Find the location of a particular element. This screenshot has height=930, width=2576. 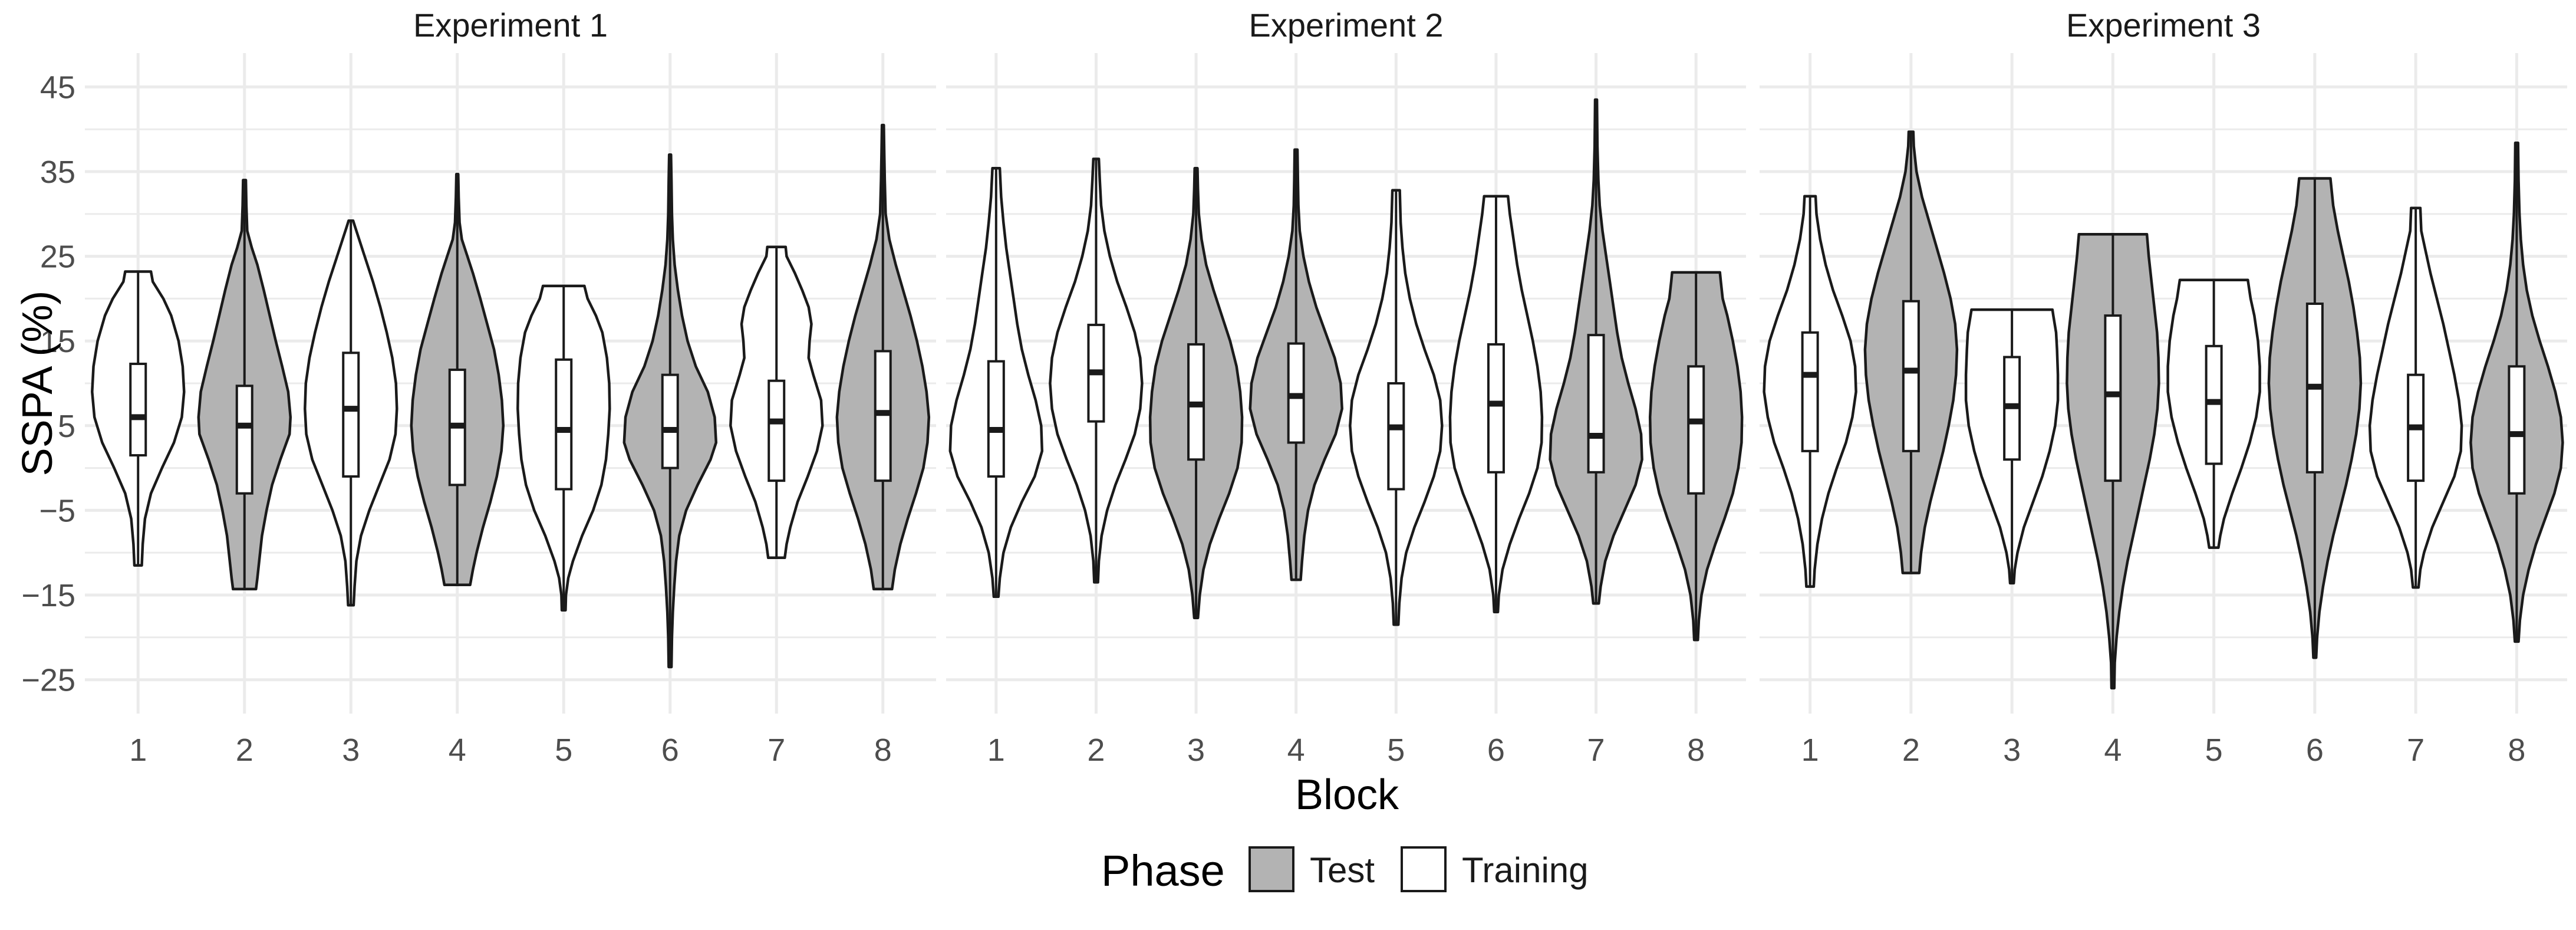

legend-key-test is located at coordinates (1271, 869).